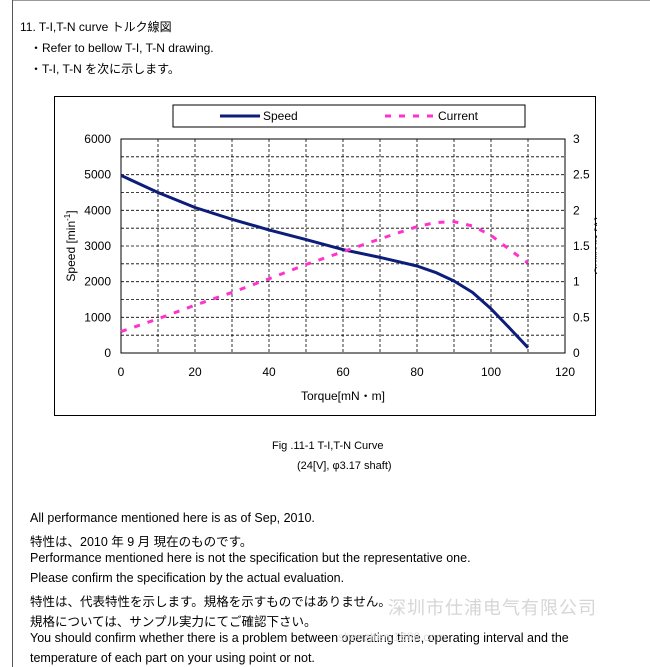  I want to click on frame-top-border, so click(331, 0).